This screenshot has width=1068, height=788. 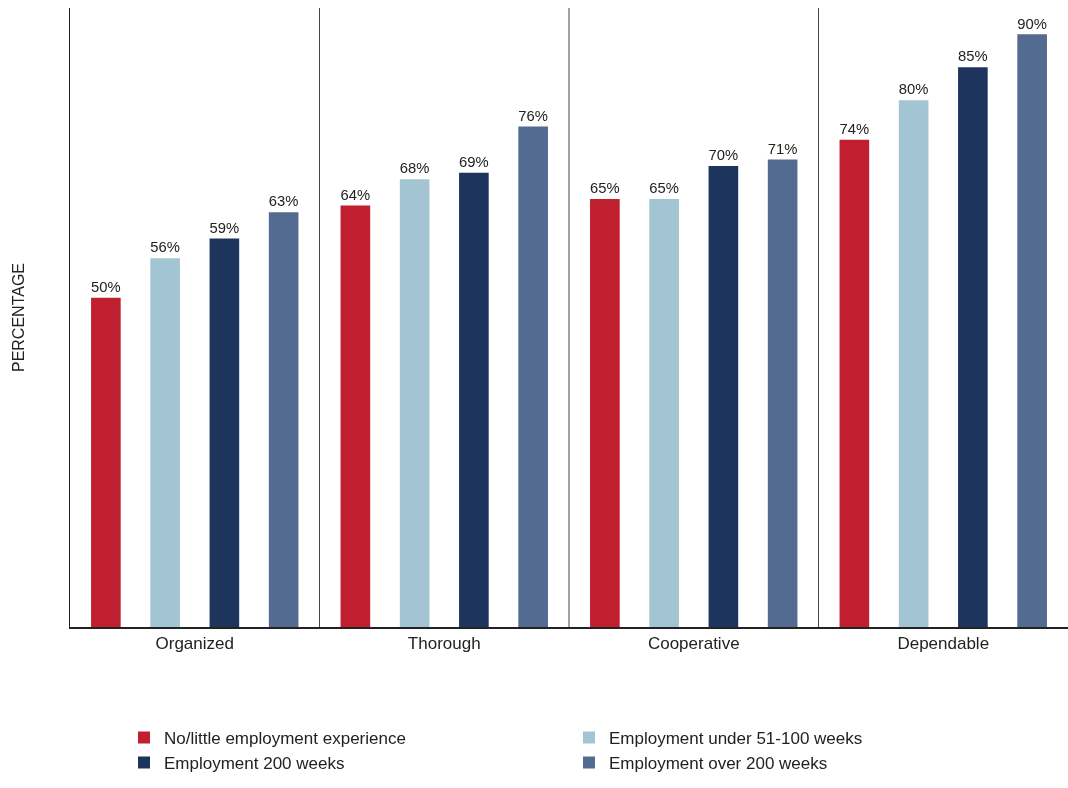 I want to click on x-tick-label: Dependable, so click(x=943, y=644).